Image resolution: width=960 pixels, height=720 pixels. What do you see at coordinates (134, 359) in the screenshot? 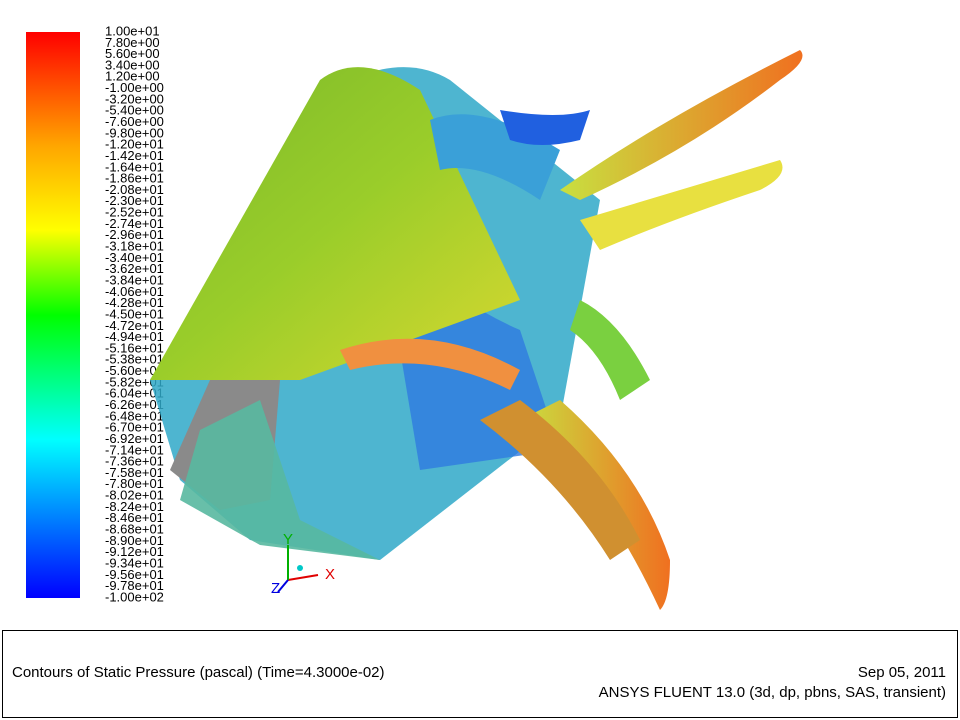
I see `colorbar-label: -5.38e+01` at bounding box center [134, 359].